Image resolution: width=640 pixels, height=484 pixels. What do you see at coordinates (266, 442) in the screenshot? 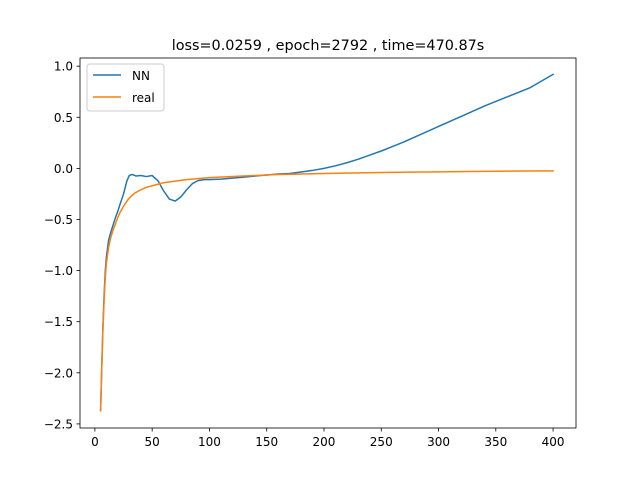
I see `x-tick-label: 150` at bounding box center [266, 442].